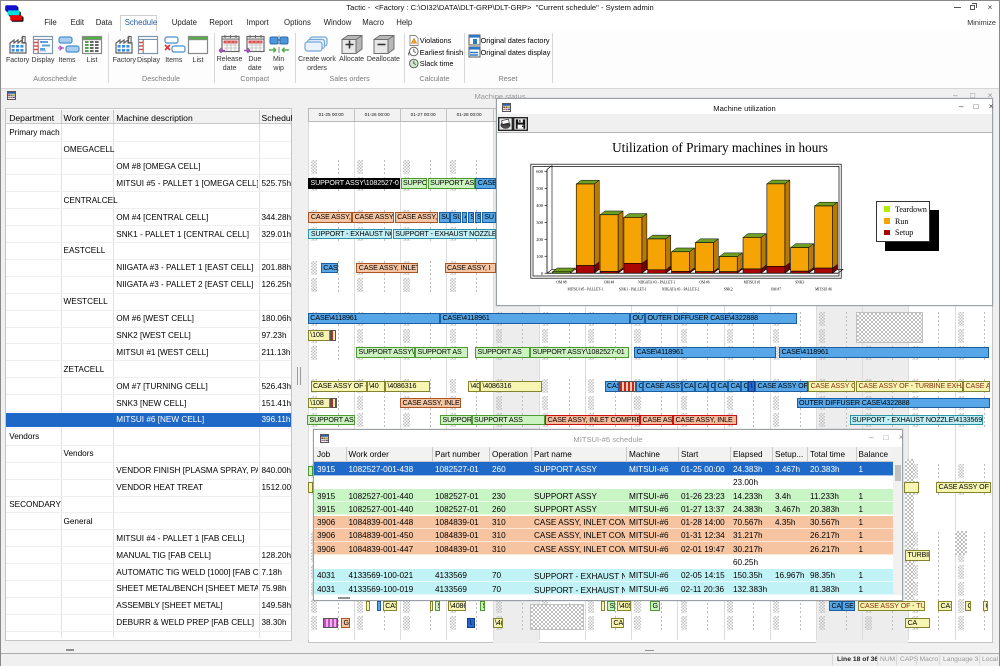 Image resolution: width=1000 pixels, height=666 pixels. I want to click on svg-text: 500, so click(540, 188).